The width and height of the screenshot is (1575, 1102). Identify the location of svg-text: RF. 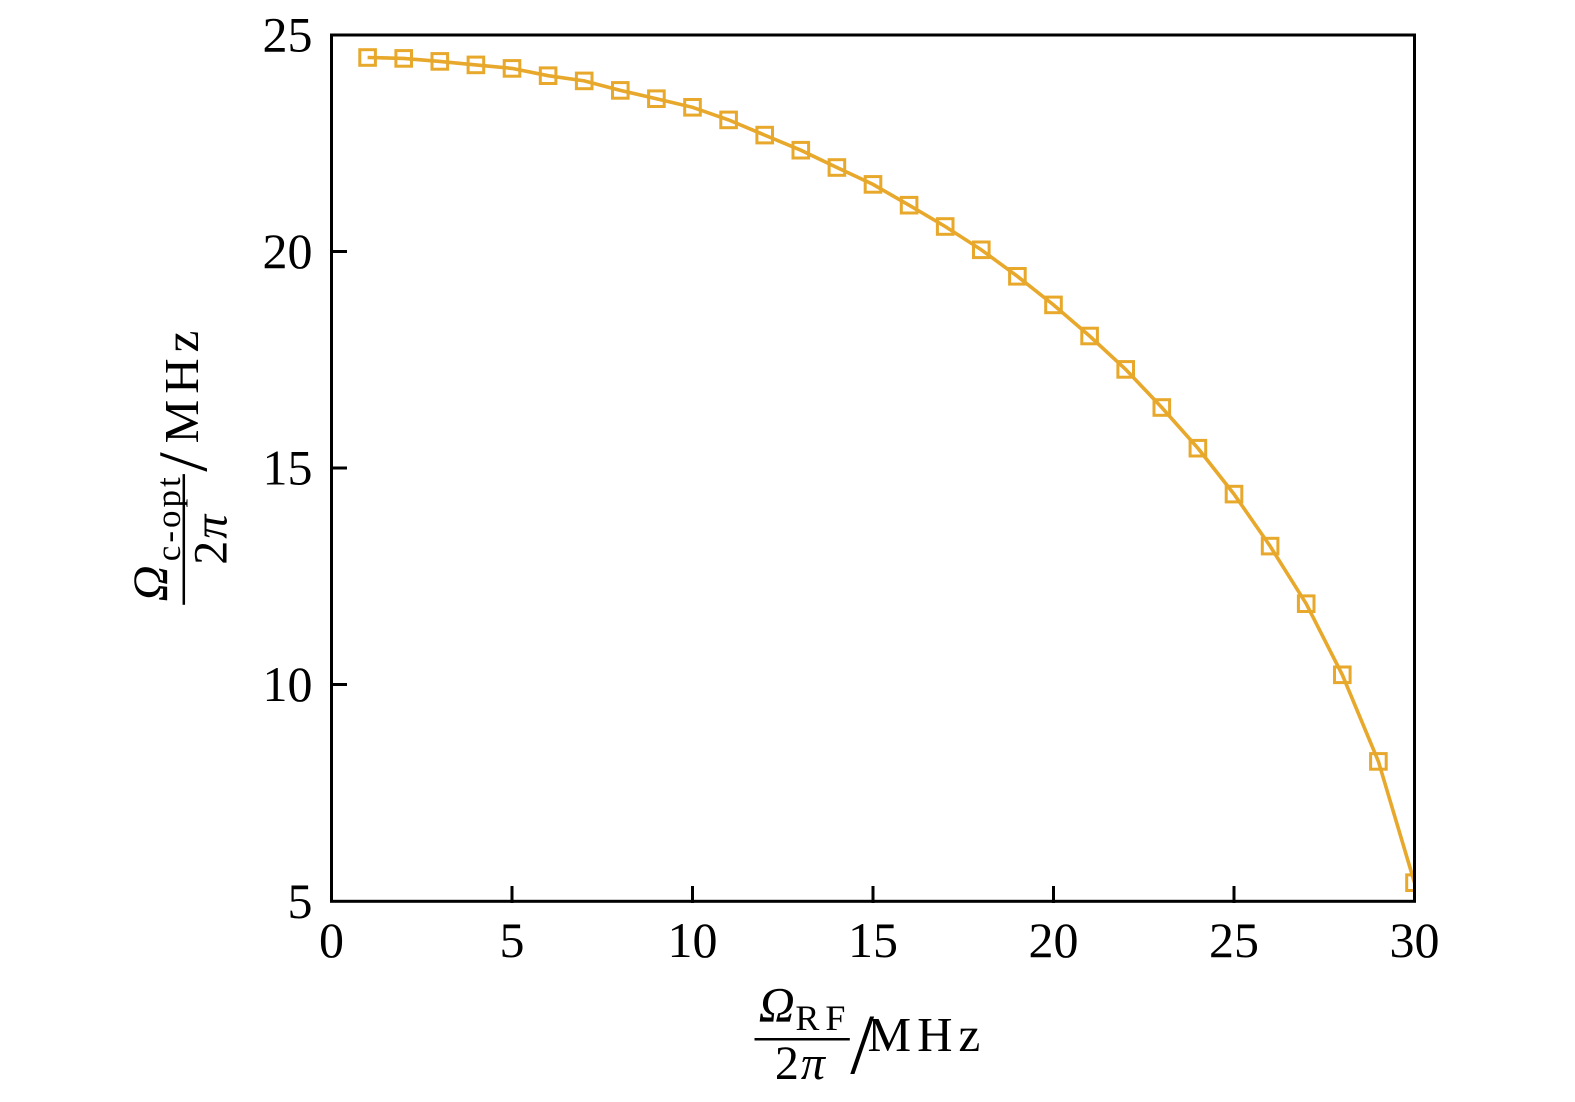
(823, 1018).